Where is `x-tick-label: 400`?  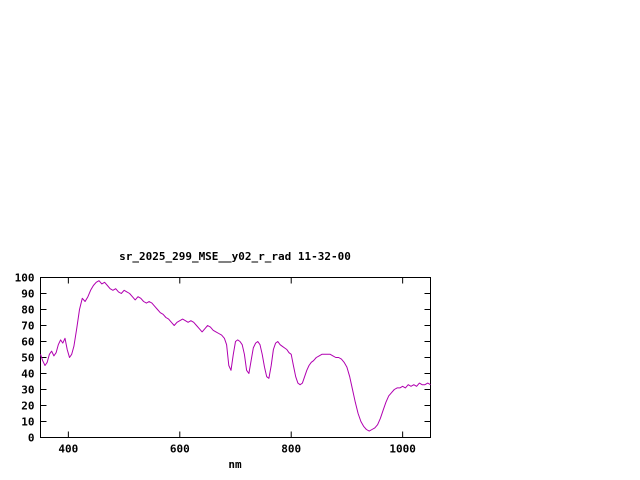 x-tick-label: 400 is located at coordinates (68, 449).